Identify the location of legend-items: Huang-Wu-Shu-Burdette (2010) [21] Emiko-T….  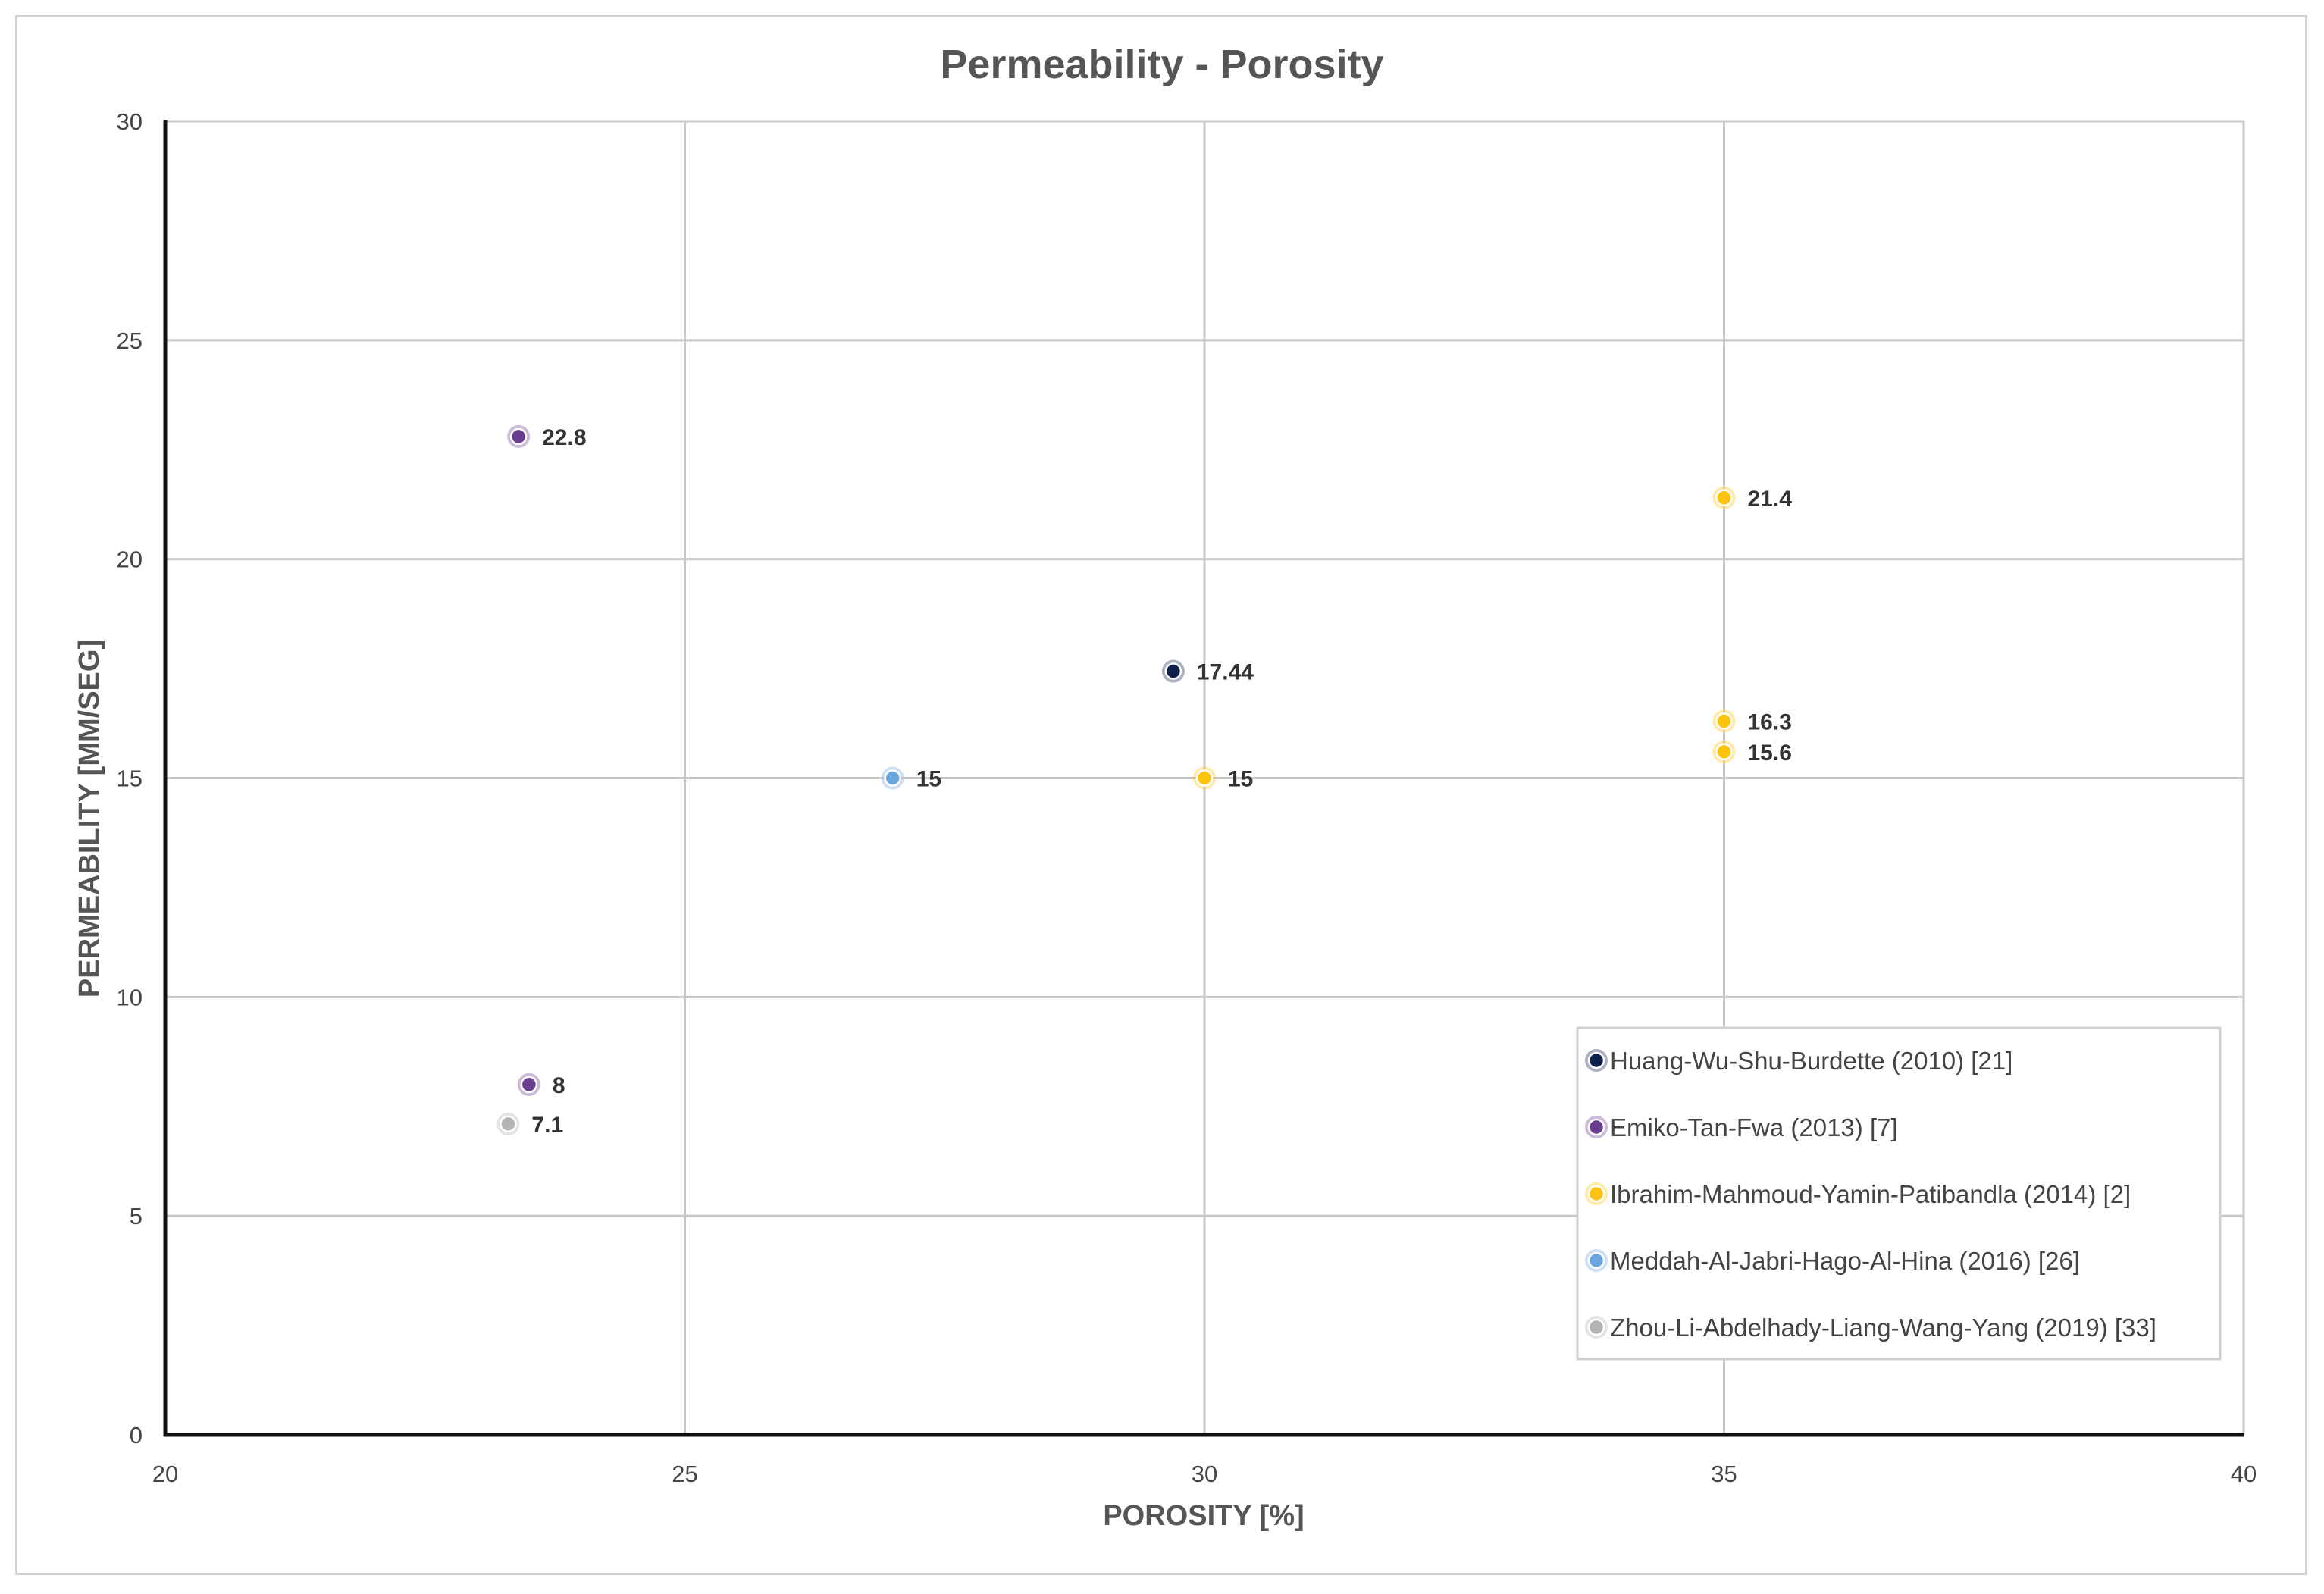
(1870, 1195).